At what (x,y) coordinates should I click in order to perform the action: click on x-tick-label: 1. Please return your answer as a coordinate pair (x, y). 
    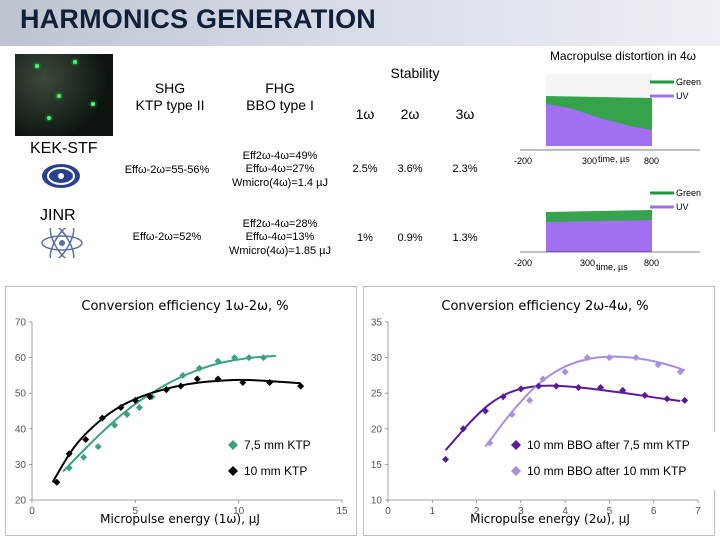
    Looking at the image, I should click on (433, 511).